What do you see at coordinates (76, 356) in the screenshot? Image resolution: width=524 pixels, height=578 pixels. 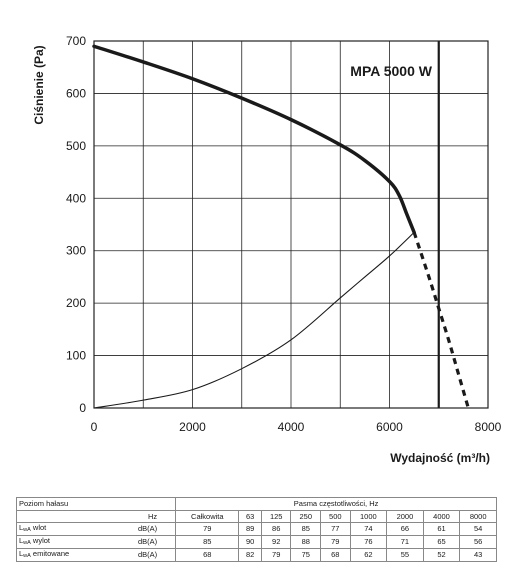 I see `y-tick-label: 100` at bounding box center [76, 356].